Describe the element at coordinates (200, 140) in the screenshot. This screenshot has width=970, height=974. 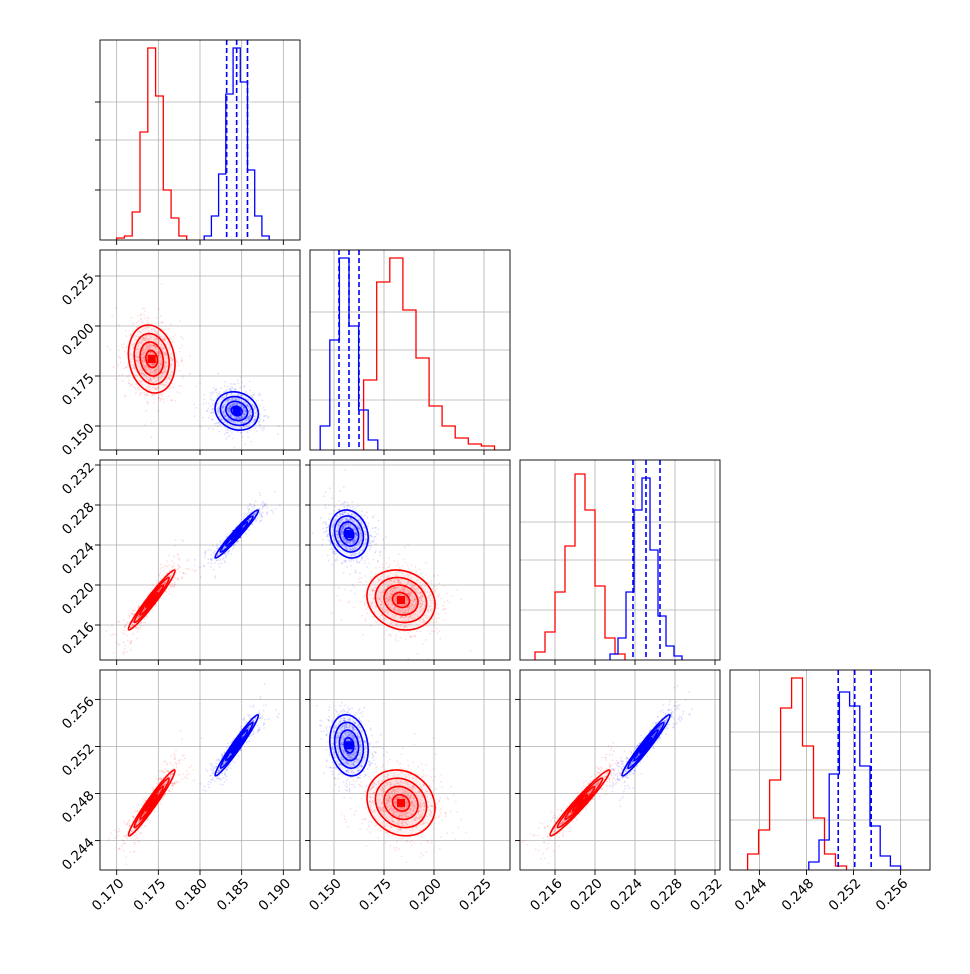
I see `grid-lines` at that location.